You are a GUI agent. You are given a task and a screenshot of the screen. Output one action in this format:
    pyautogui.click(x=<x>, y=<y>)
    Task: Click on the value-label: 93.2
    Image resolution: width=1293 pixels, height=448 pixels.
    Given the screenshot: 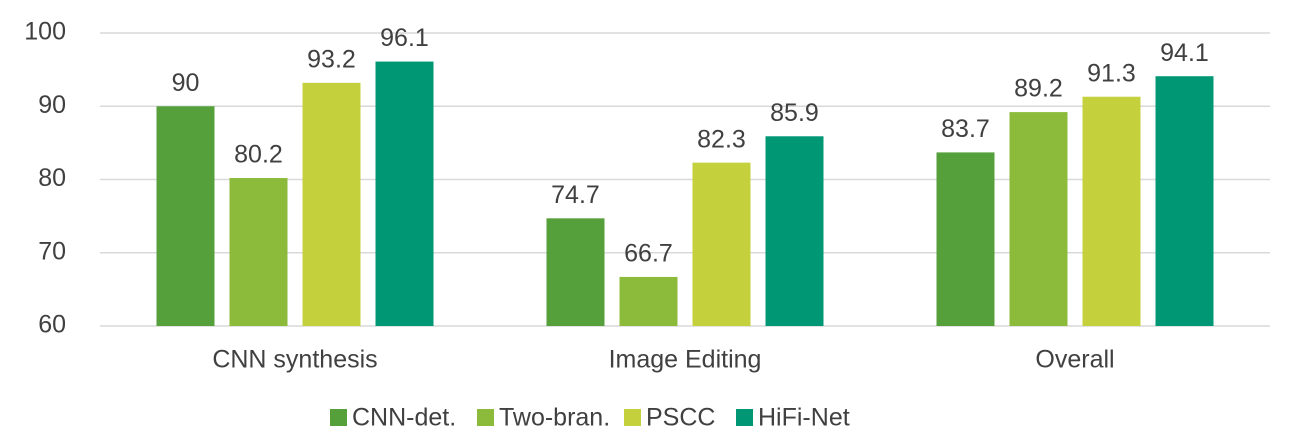 What is the action you would take?
    pyautogui.click(x=331, y=59)
    